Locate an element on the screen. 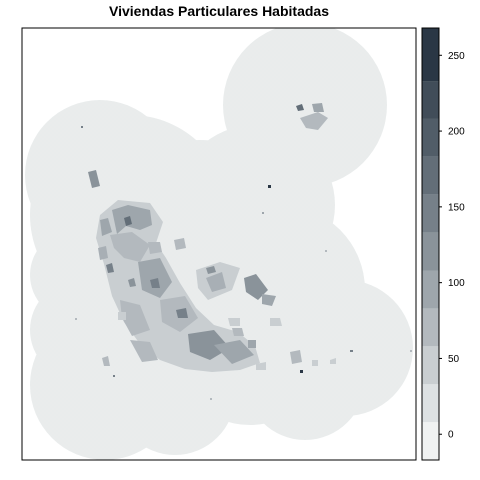 The height and width of the screenshot is (480, 480). color-legend: 0 50 100 150 200 250 is located at coordinates (443, 244).